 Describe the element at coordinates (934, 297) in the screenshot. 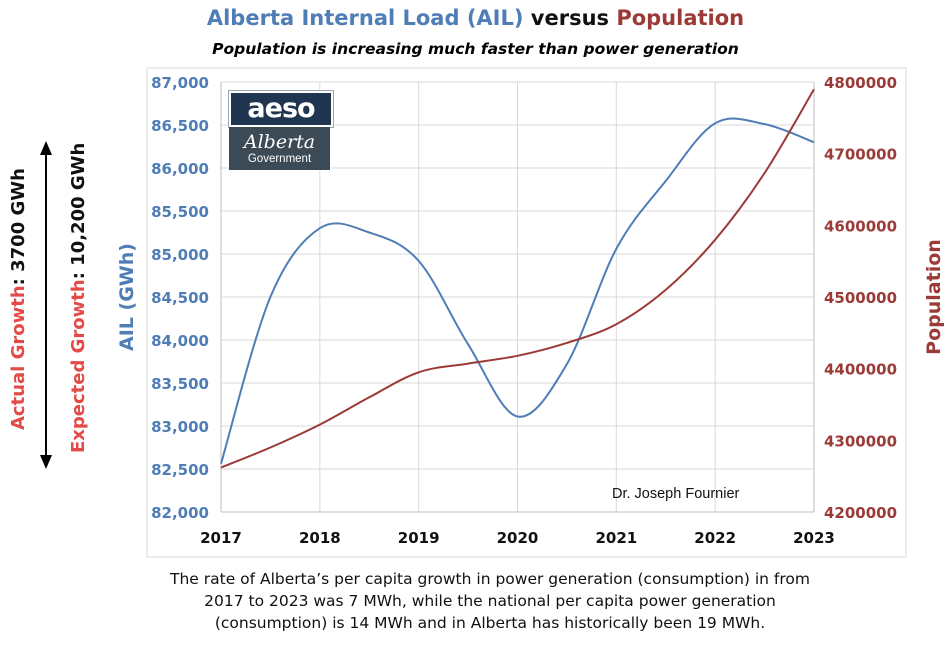

I see `y2-axis-title: Population` at that location.